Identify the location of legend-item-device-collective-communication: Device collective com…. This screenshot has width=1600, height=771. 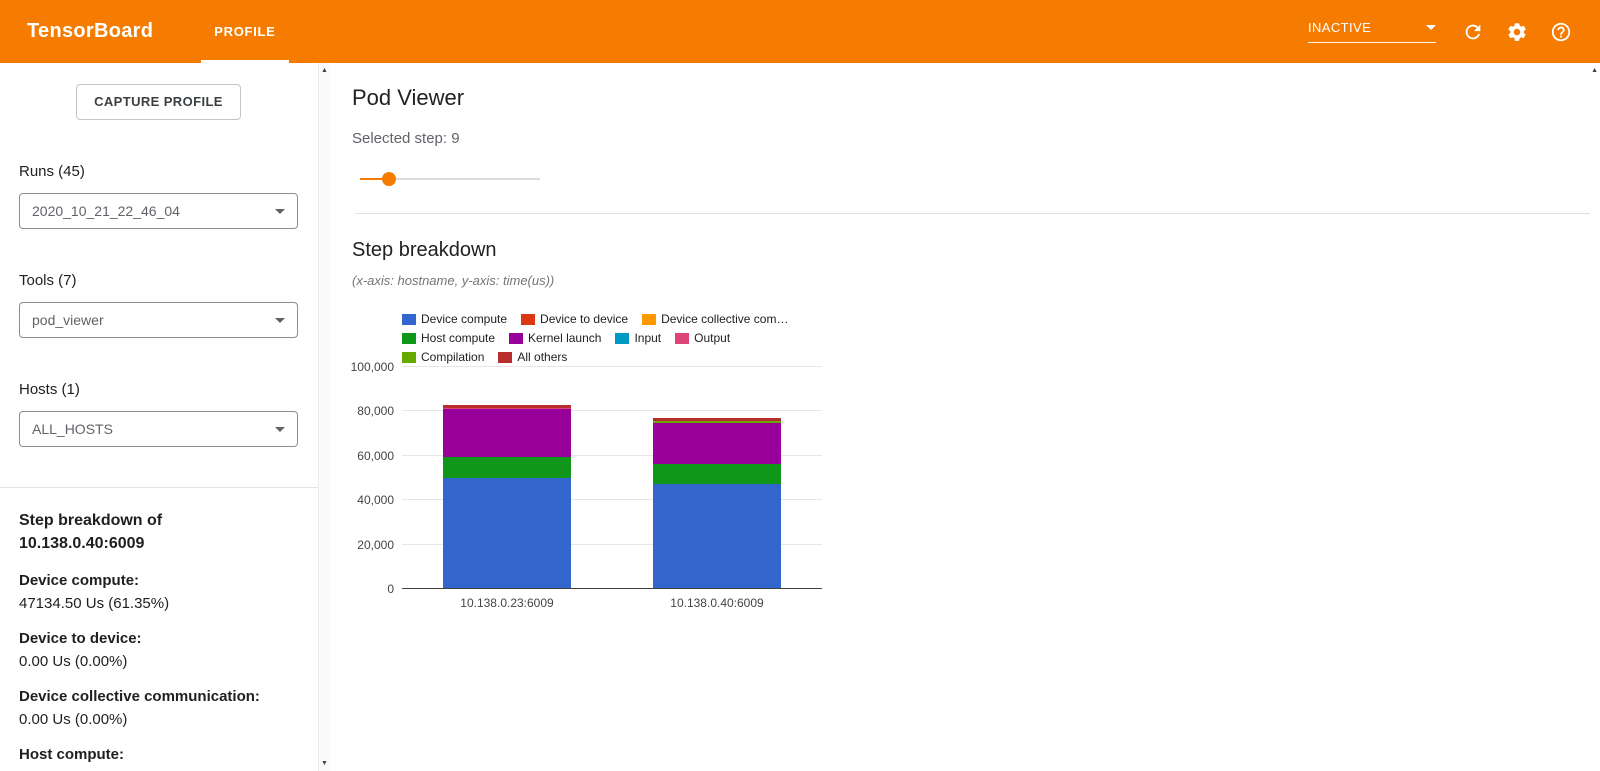
(715, 319).